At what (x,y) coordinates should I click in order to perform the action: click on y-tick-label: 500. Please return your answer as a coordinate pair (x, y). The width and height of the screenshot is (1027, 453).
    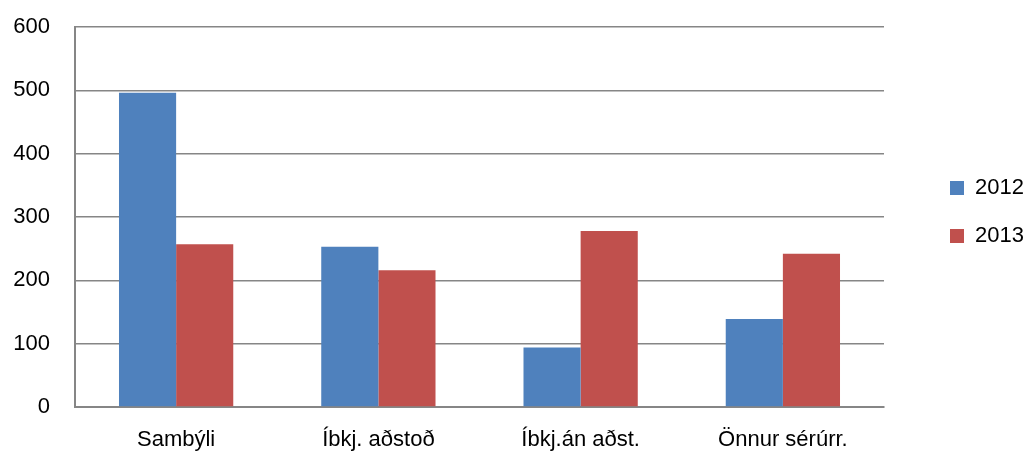
    Looking at the image, I should click on (31, 89).